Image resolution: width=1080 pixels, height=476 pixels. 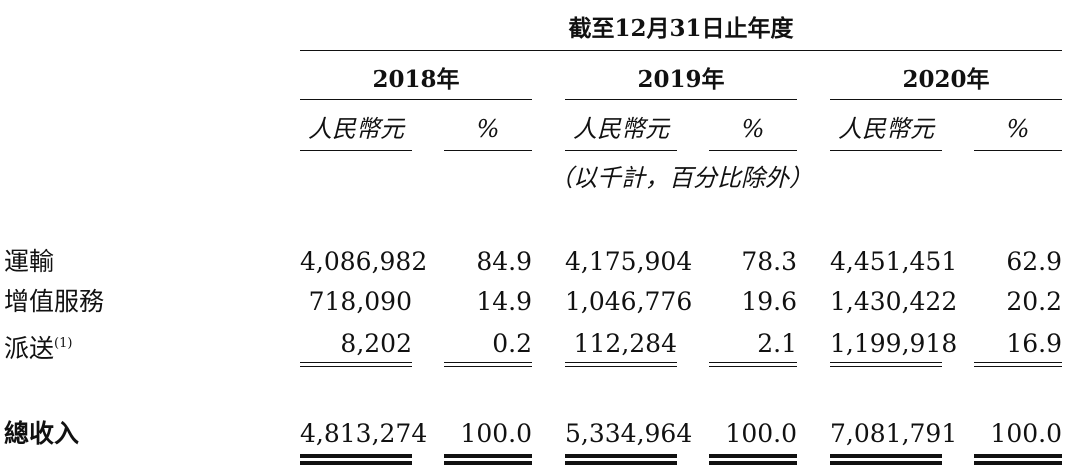 What do you see at coordinates (1034, 261) in the screenshot?
I see `cell-2020-pct: 62.9` at bounding box center [1034, 261].